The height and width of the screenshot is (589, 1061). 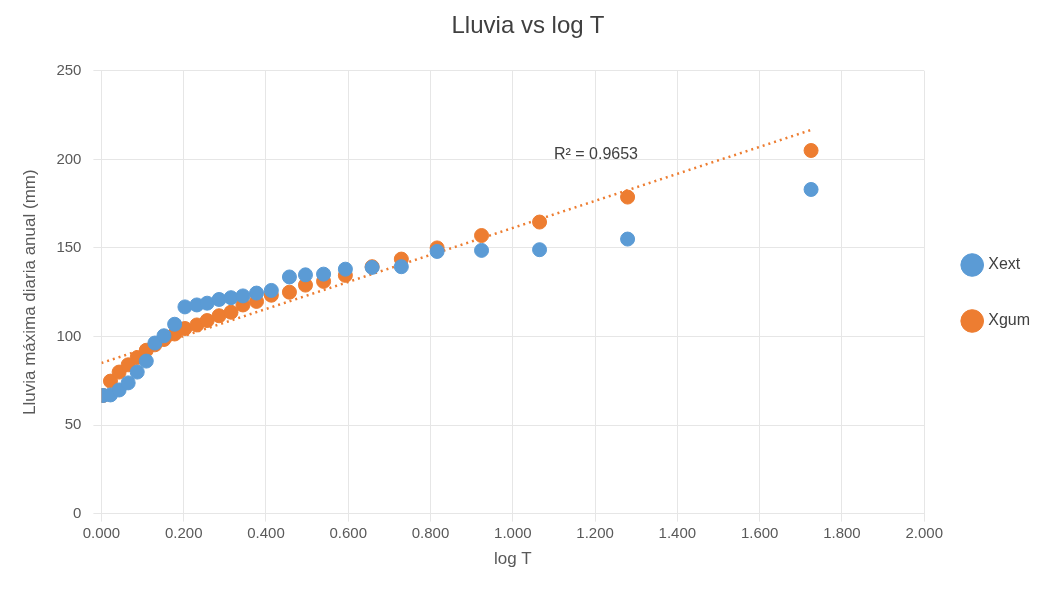 I want to click on x-tick-label: 1.200, so click(x=595, y=532).